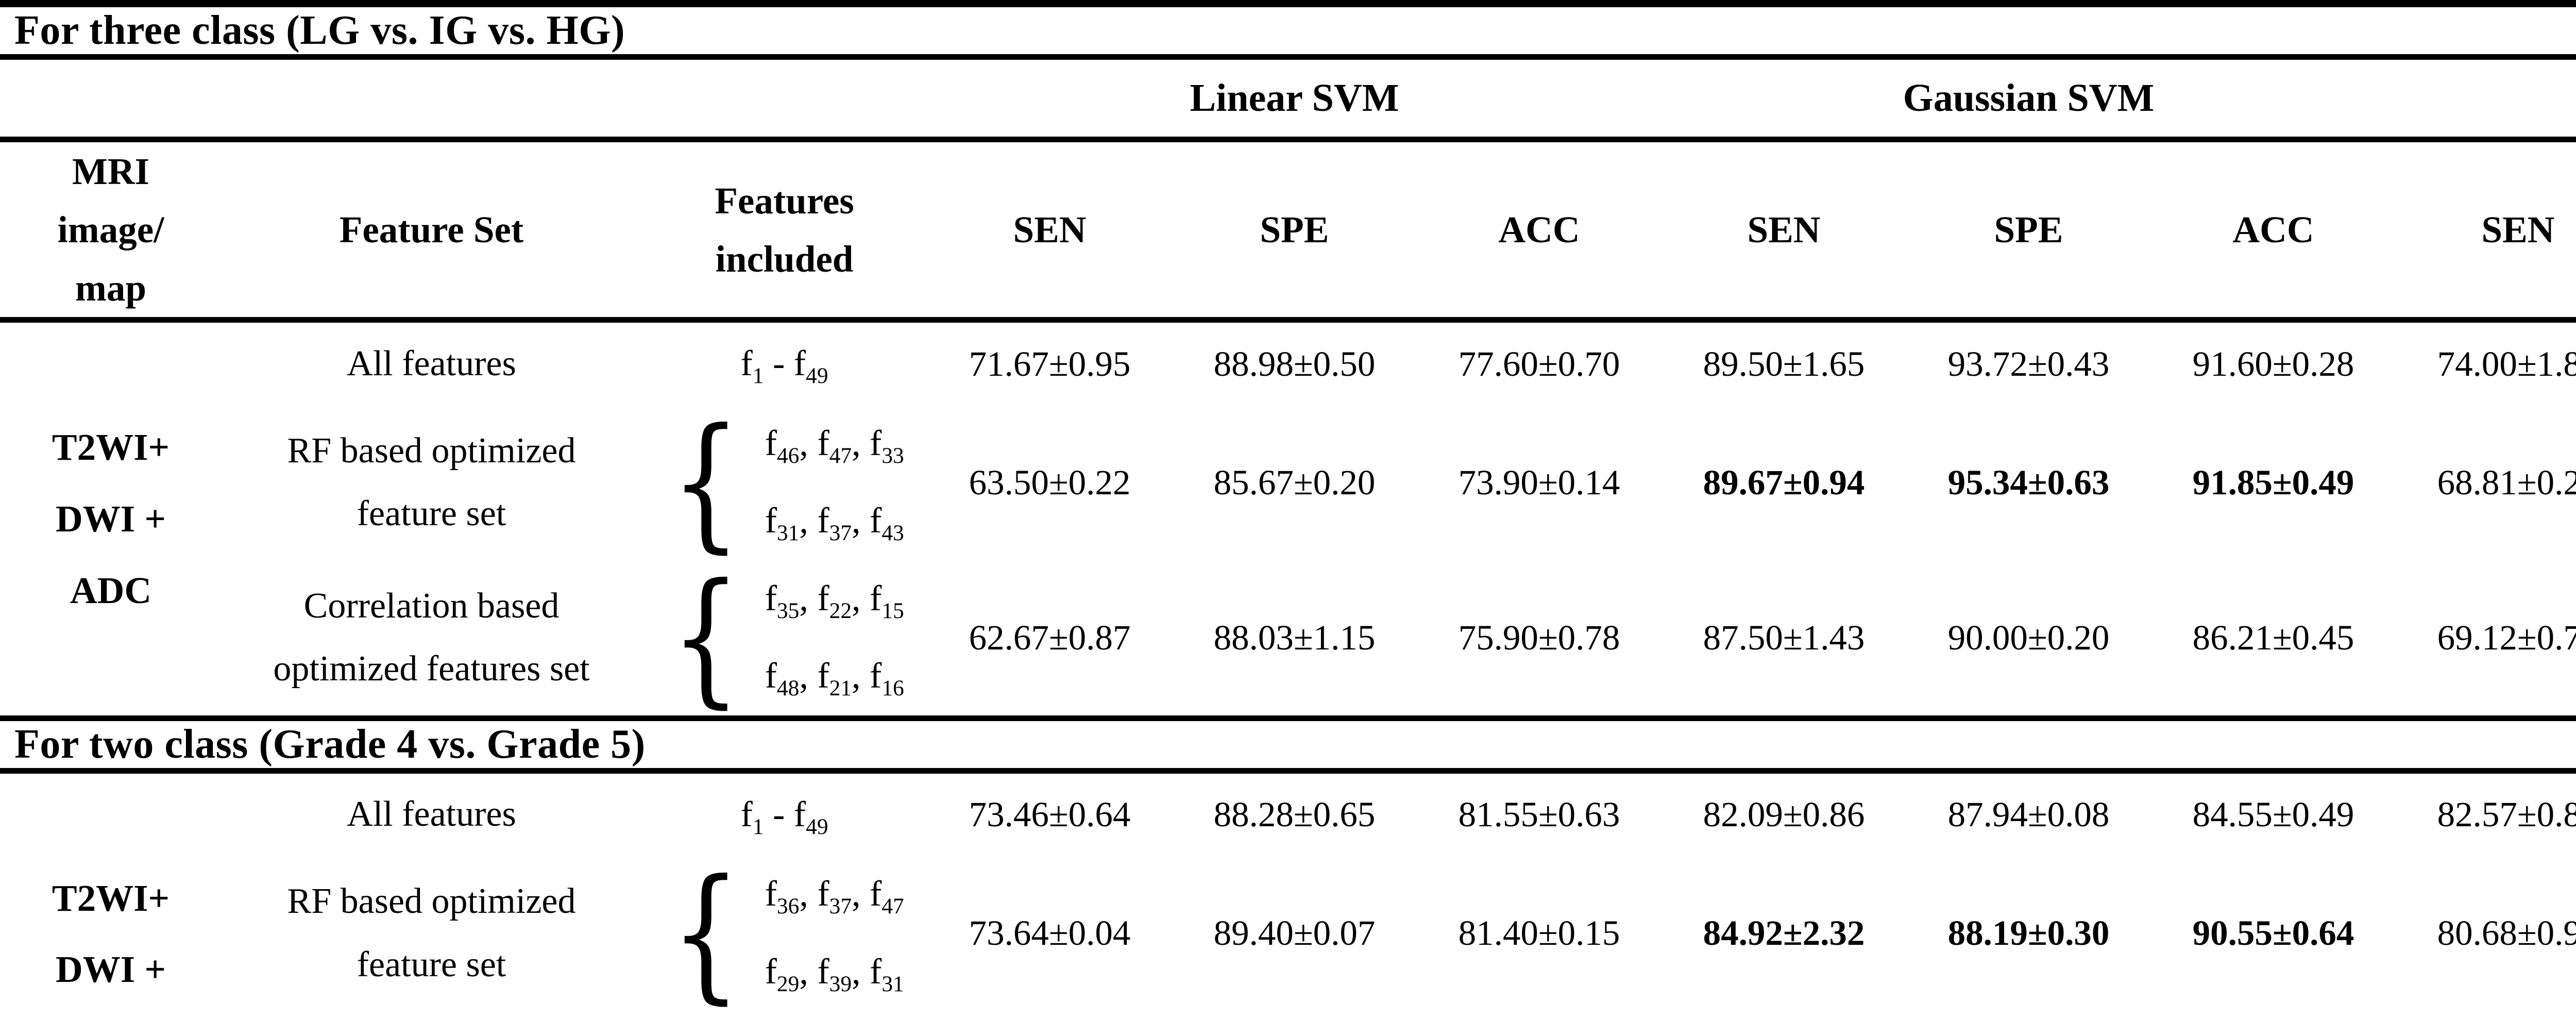 This screenshot has width=2576, height=1018. I want to click on features-included-value: { f33, f29, f44 f43, f31, f37, so click(784, 1014).